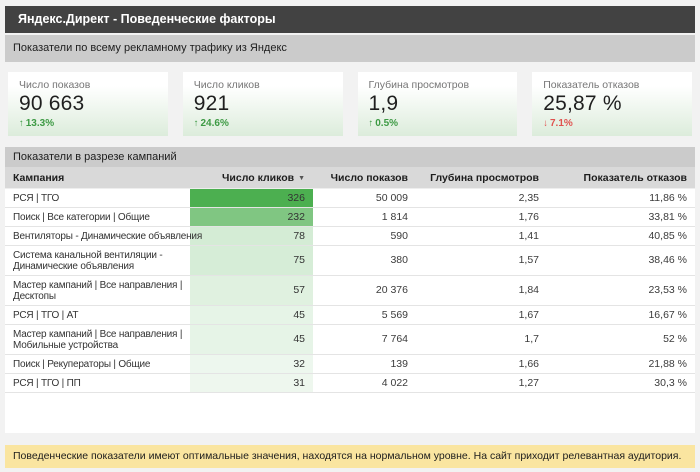 The height and width of the screenshot is (472, 700). Describe the element at coordinates (621, 236) in the screenshot. I see `bounce-cell: 40,85 %` at that location.